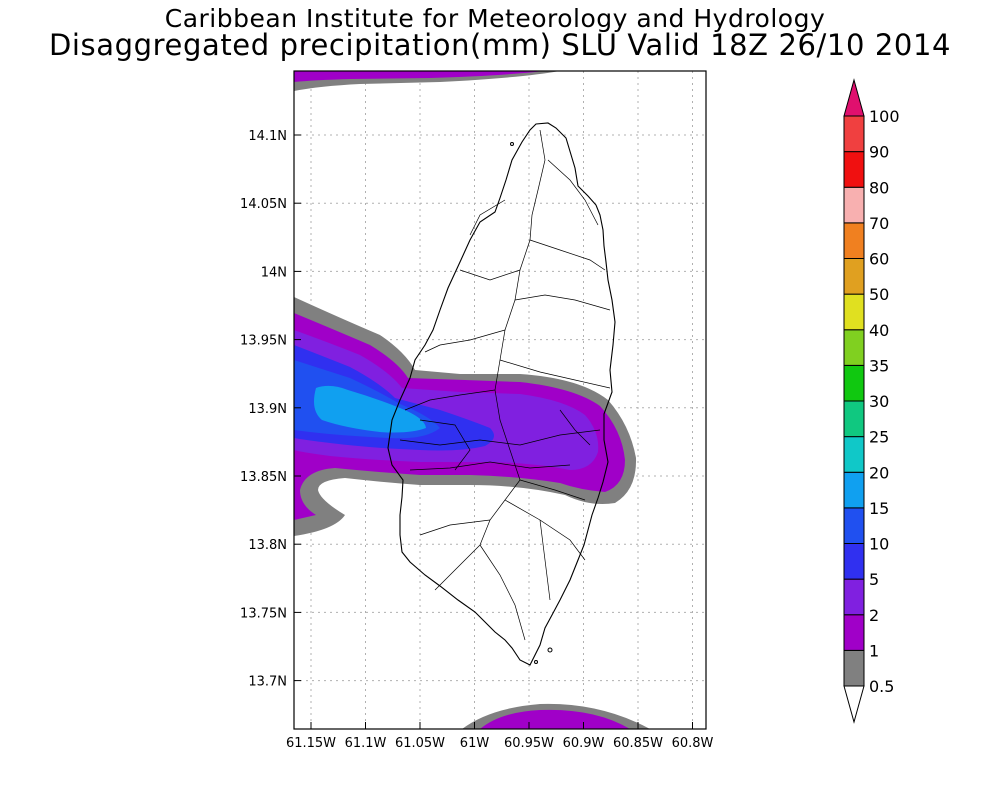 The height and width of the screenshot is (800, 1000). I want to click on precip-band-bottom-purple, so click(555, 719).